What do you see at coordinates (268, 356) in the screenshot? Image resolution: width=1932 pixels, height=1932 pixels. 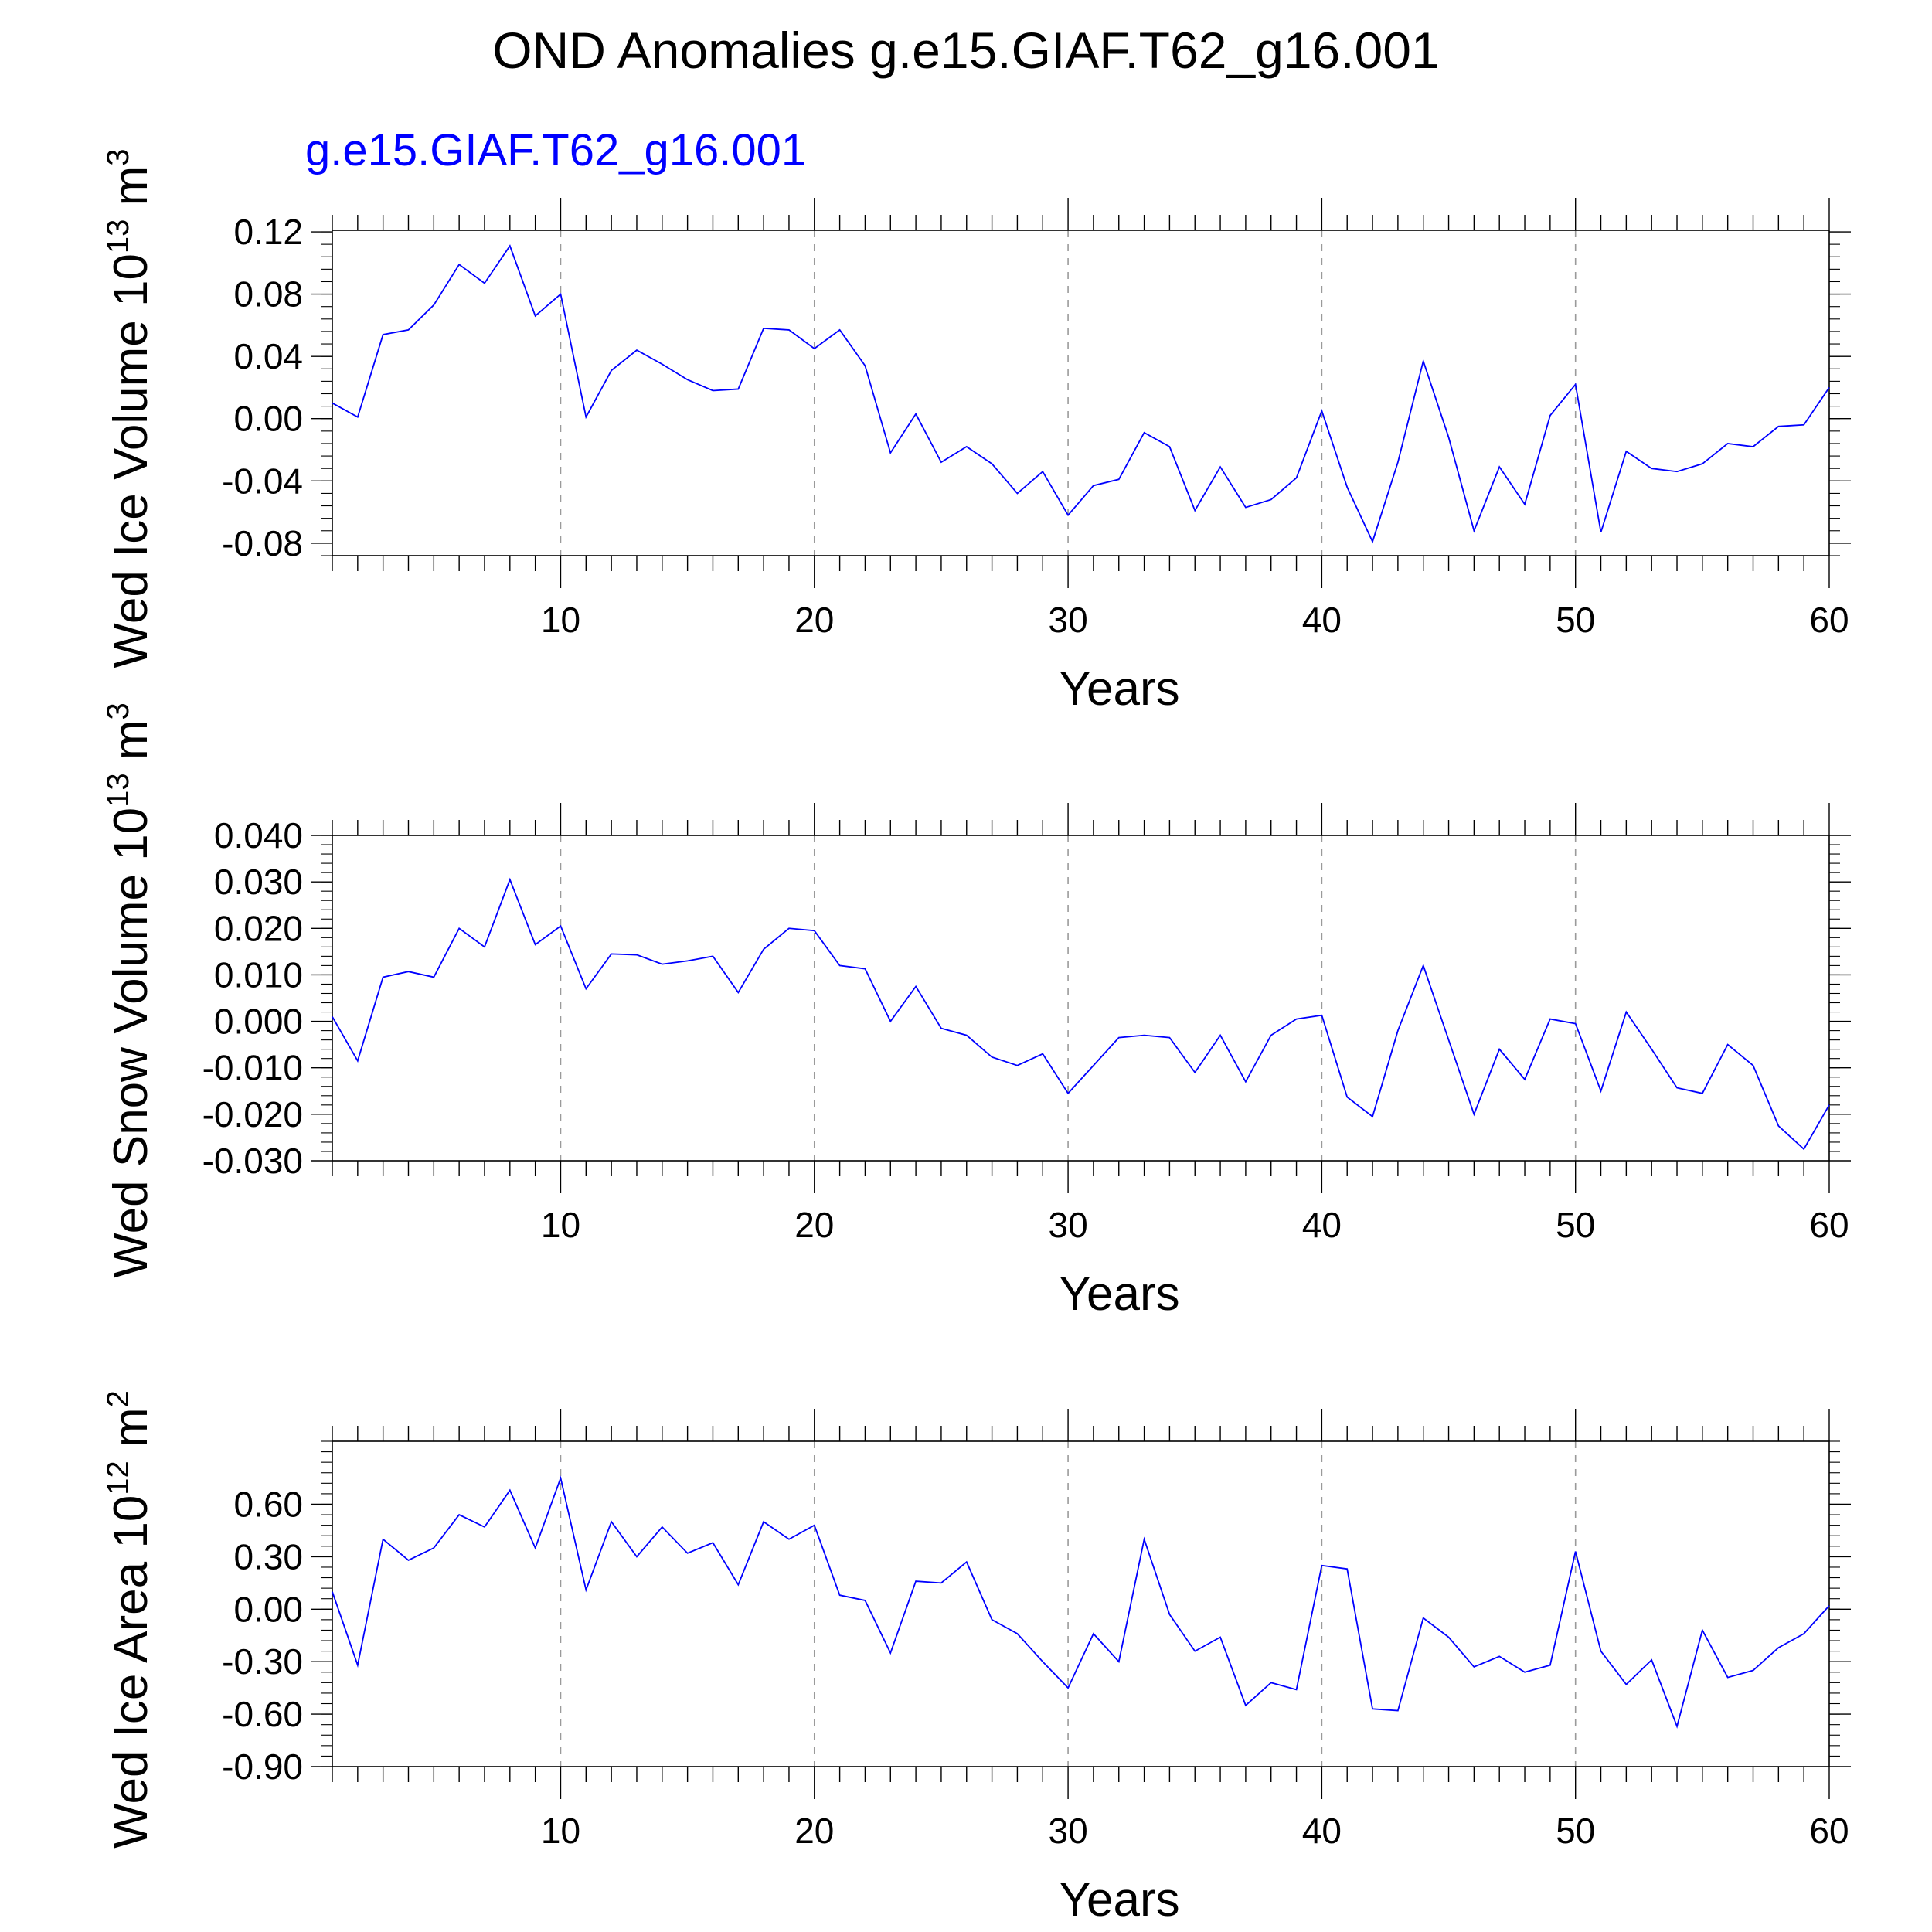 I see `y-tick-label: 0.04` at bounding box center [268, 356].